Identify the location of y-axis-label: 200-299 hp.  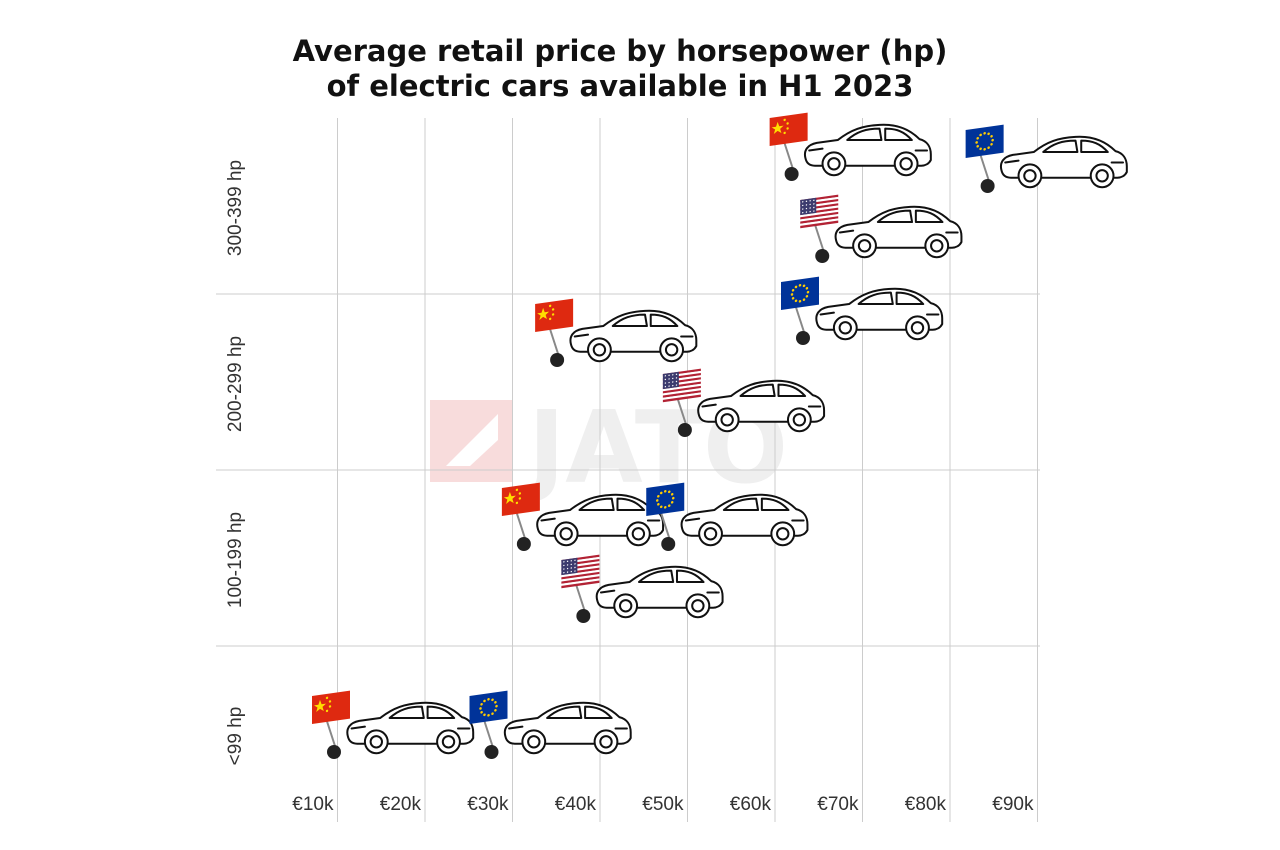
(235, 384).